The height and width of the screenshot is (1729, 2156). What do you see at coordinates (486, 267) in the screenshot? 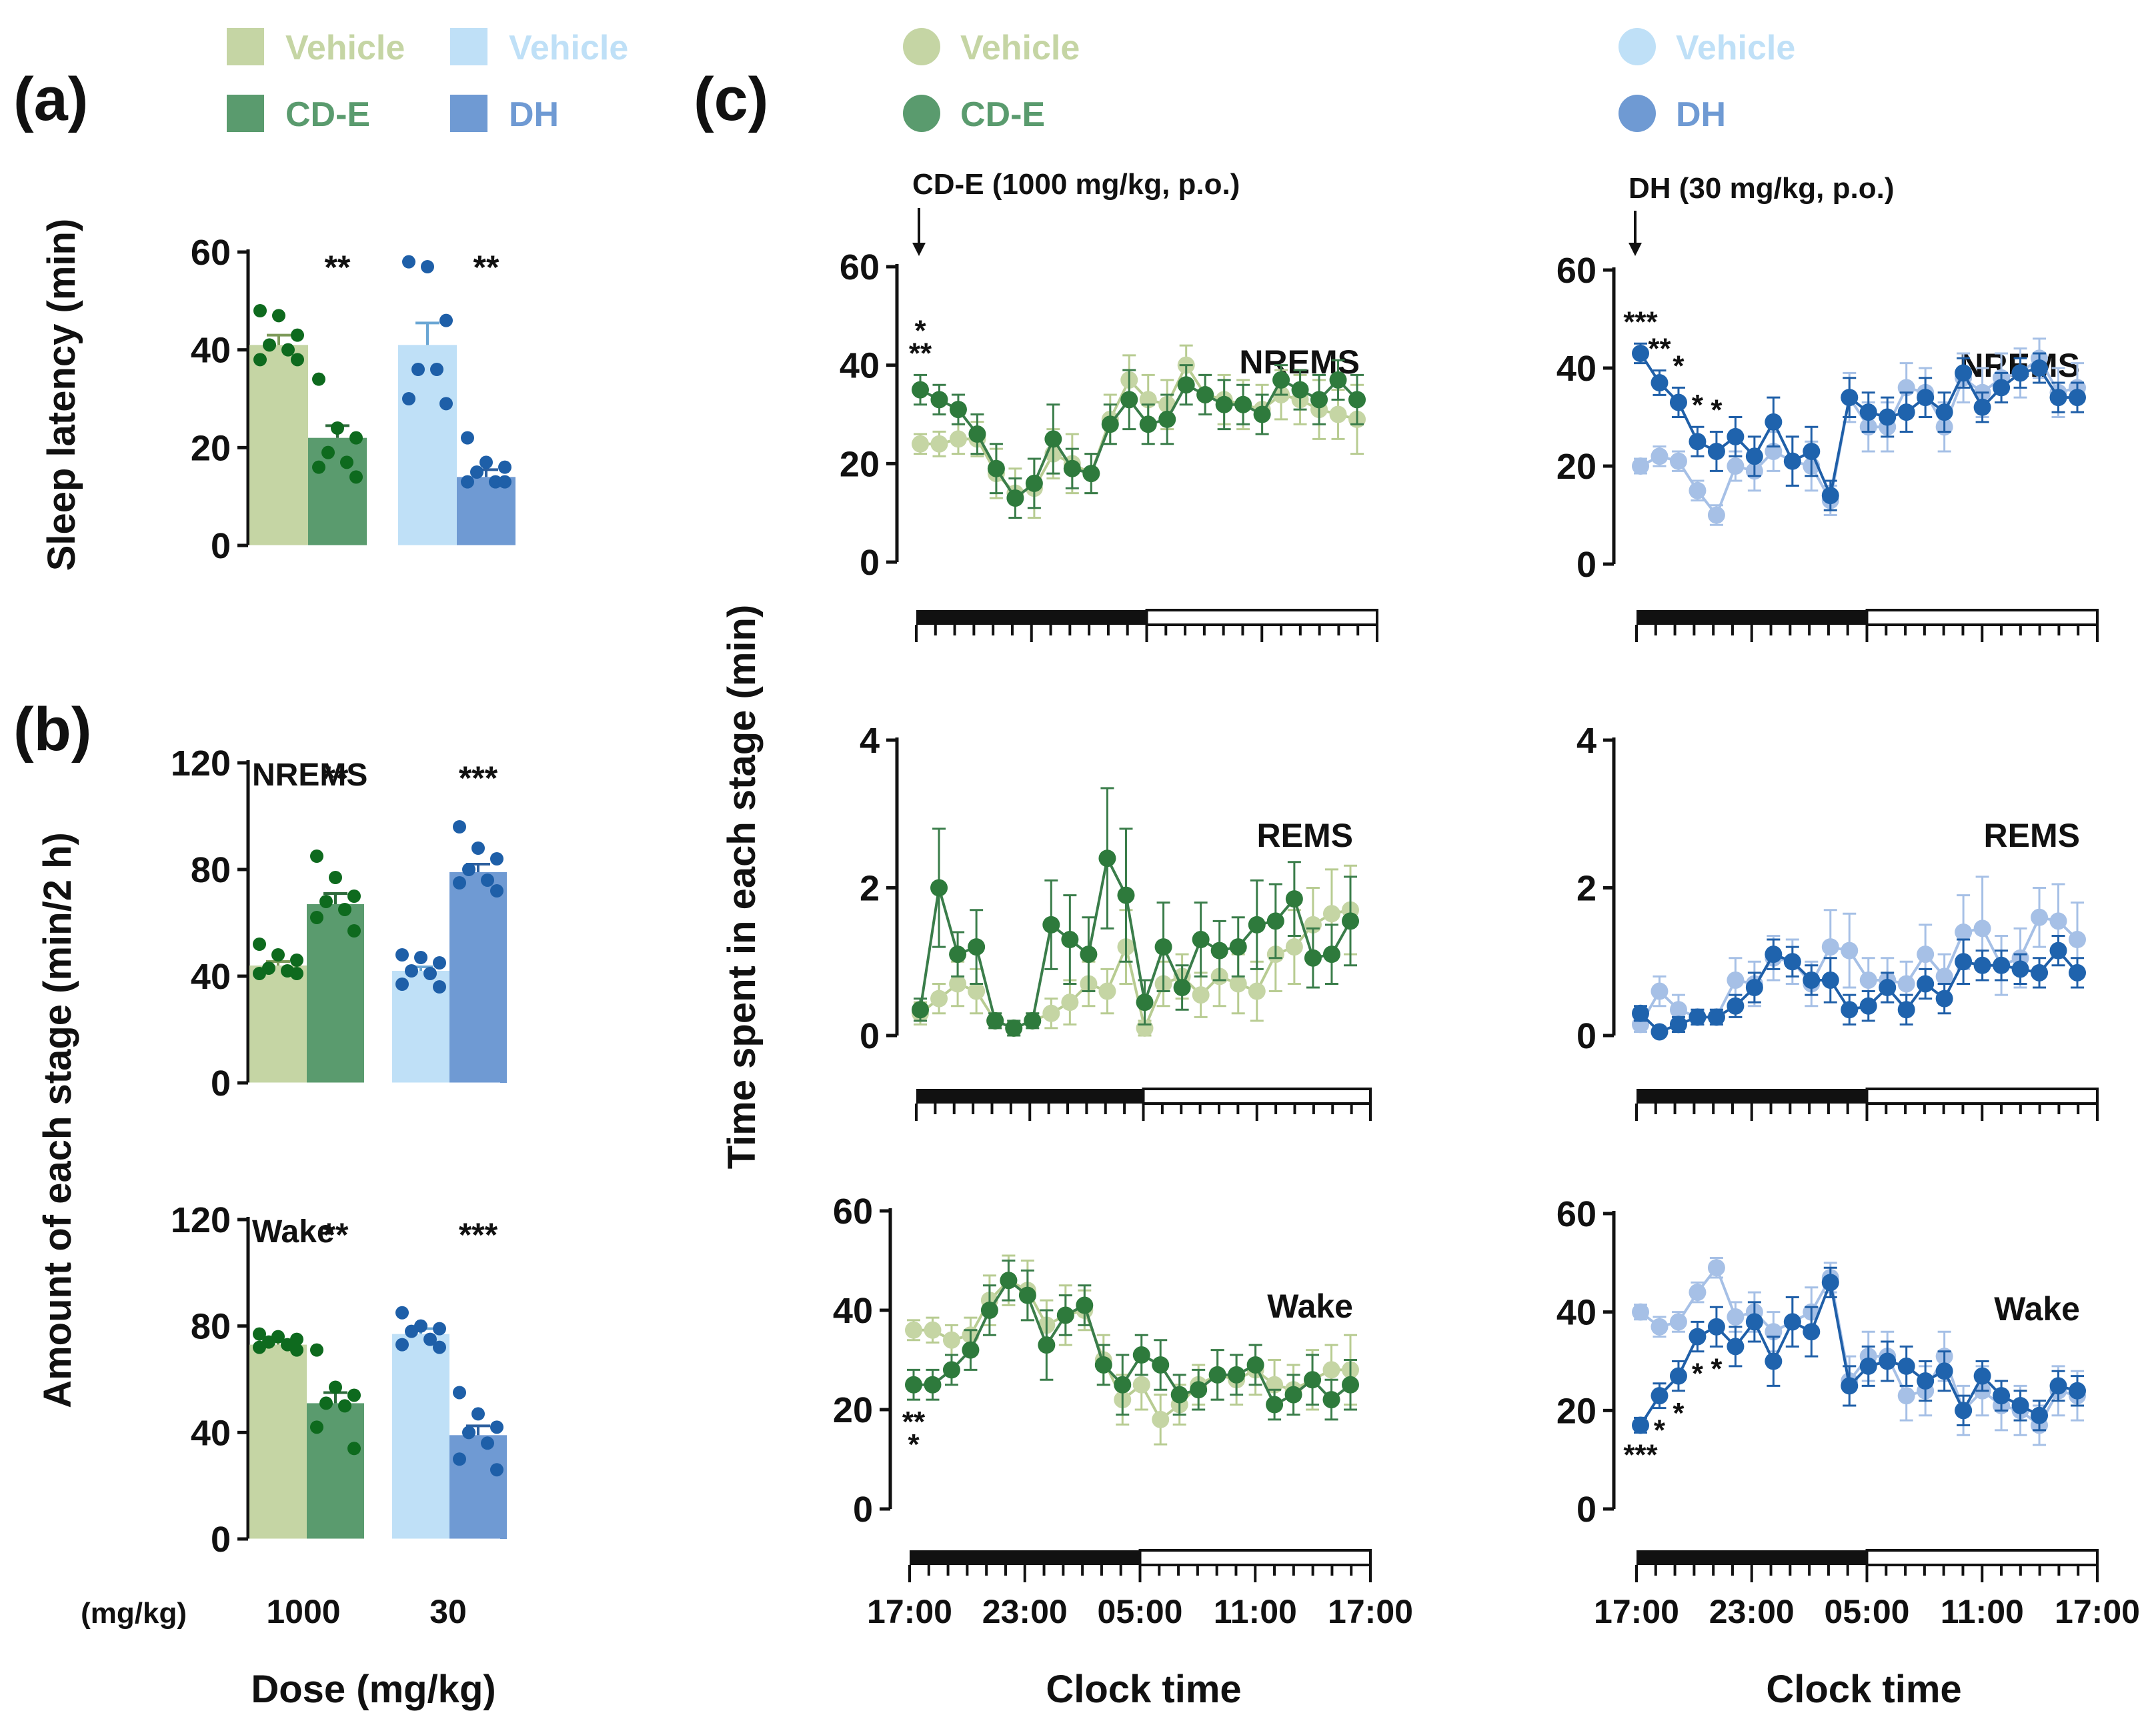
I see `significance-a: **` at bounding box center [486, 267].